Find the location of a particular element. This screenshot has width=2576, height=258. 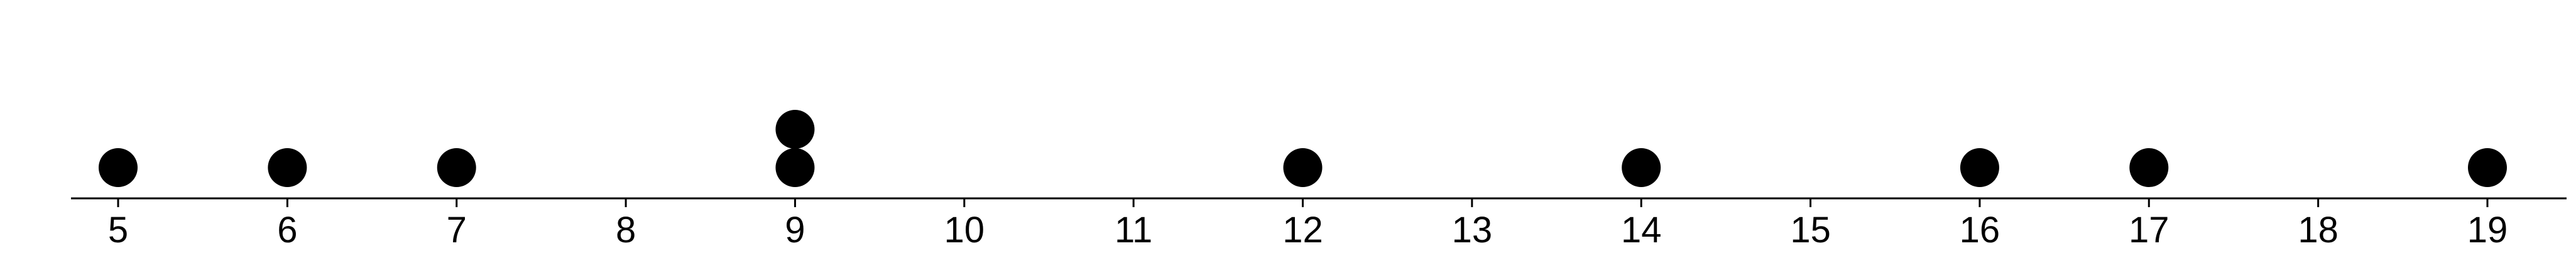

x-tick-label: 11 is located at coordinates (1133, 230).